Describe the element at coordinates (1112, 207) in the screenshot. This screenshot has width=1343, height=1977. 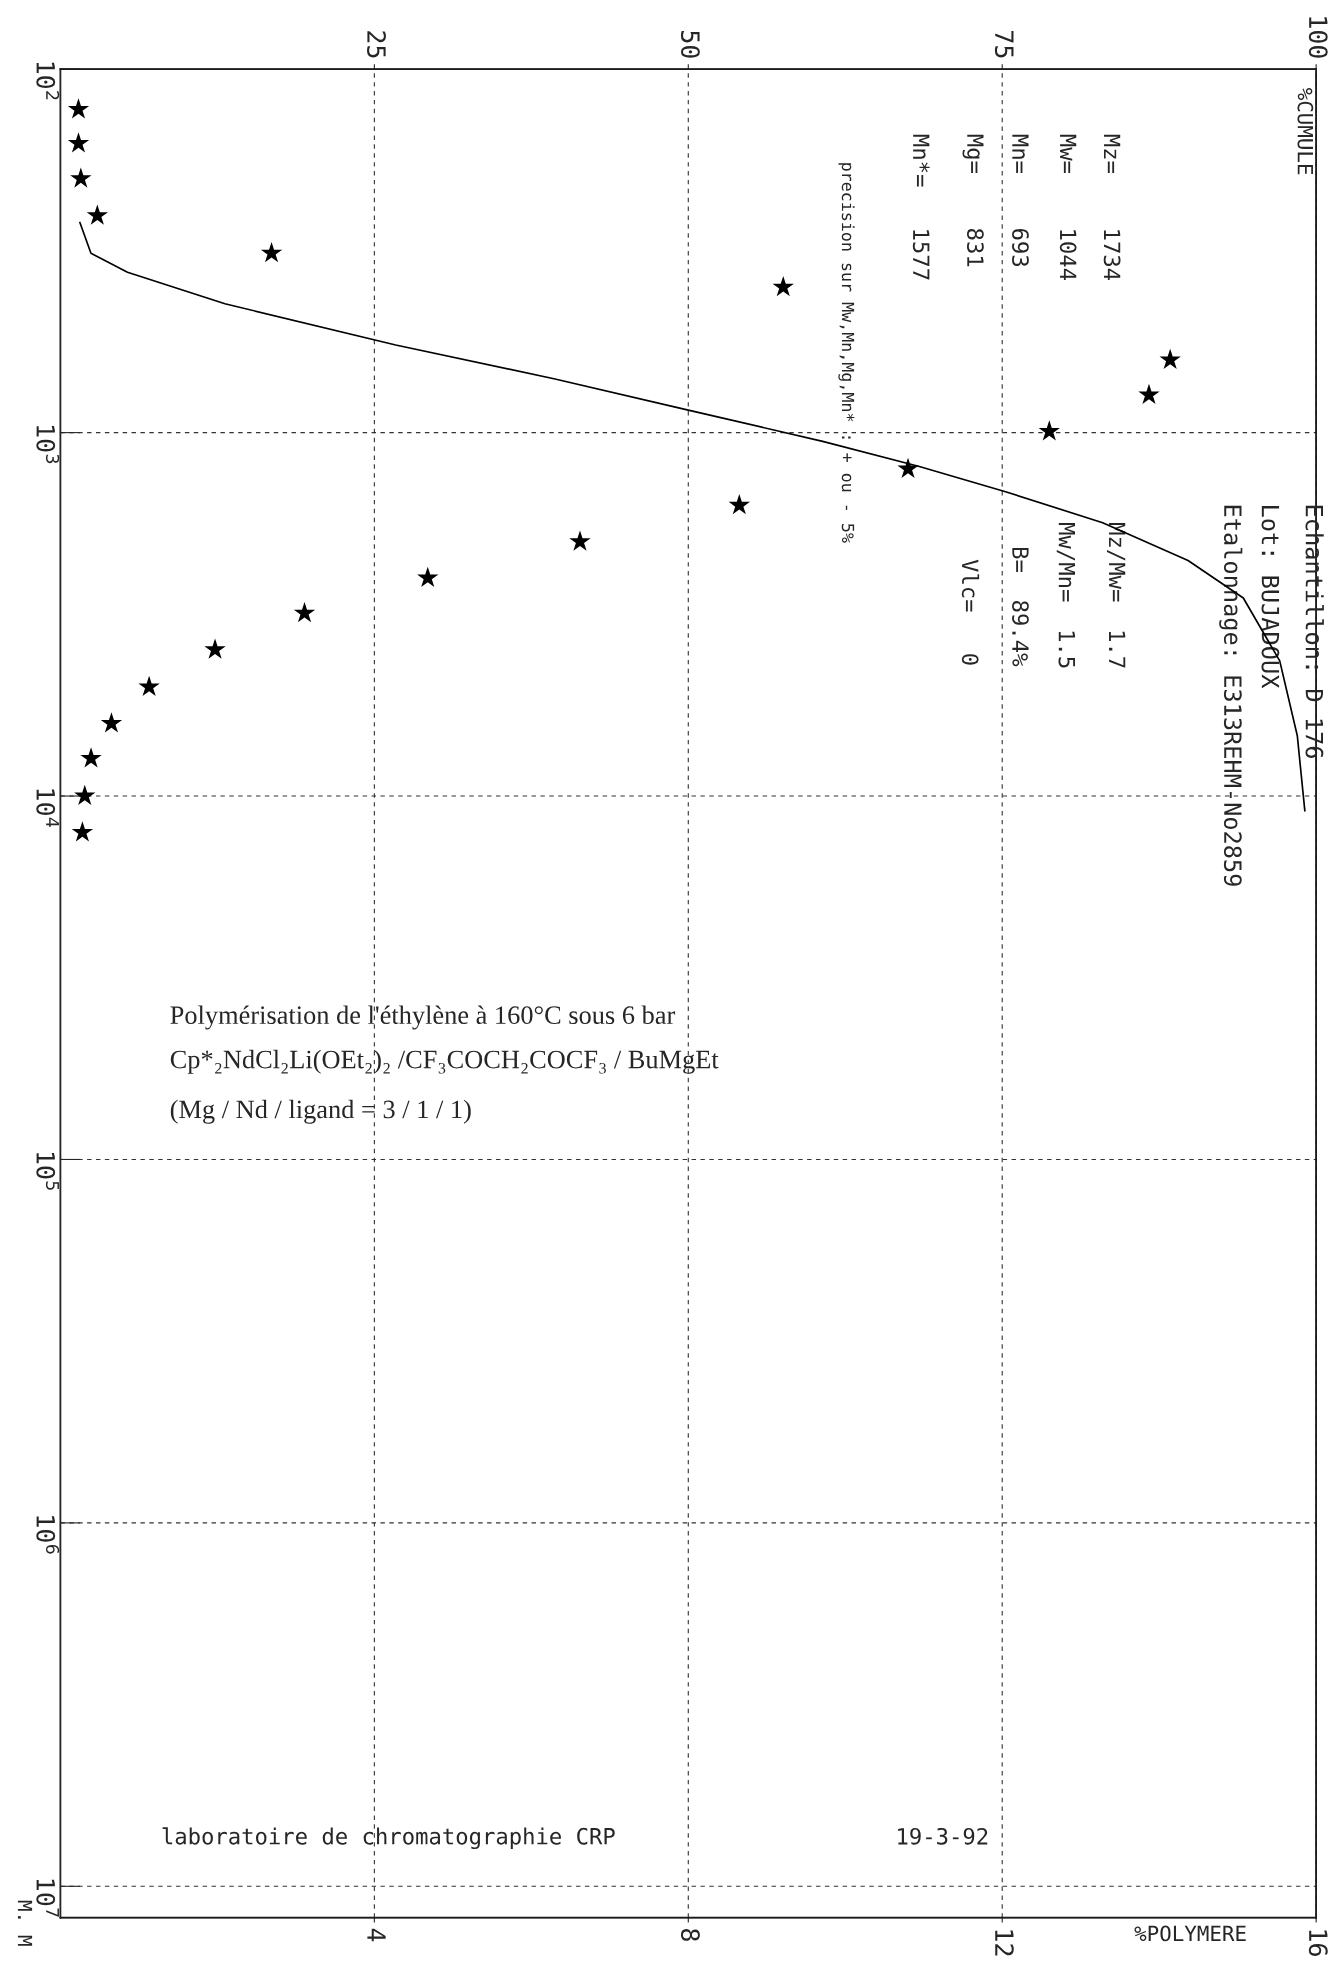
I see `annotation: Mz= 1734` at that location.